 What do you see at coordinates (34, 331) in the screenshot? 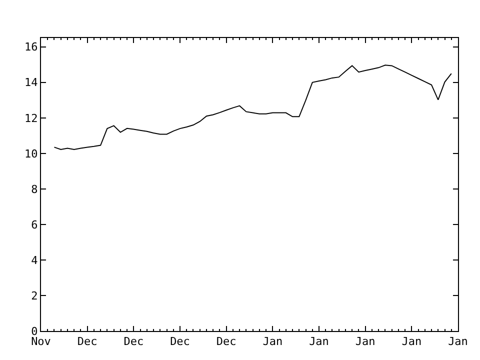
I see `y-tick-label: 0` at bounding box center [34, 331].